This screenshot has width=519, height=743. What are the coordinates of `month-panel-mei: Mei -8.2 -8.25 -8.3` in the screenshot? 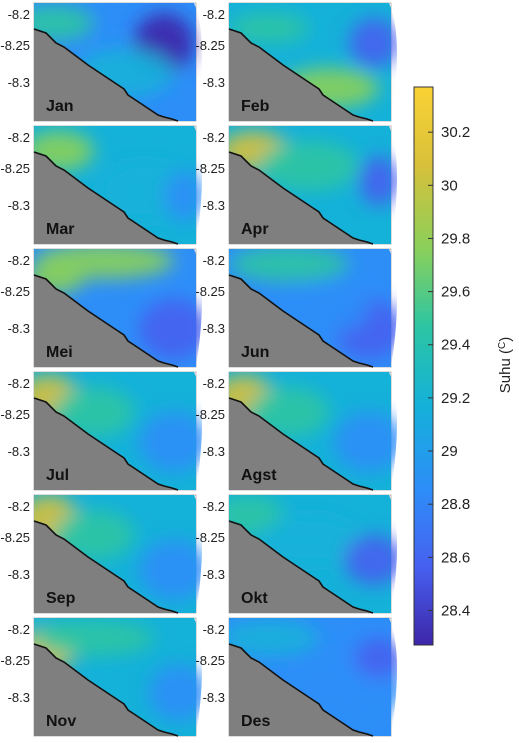 It's located at (104, 305).